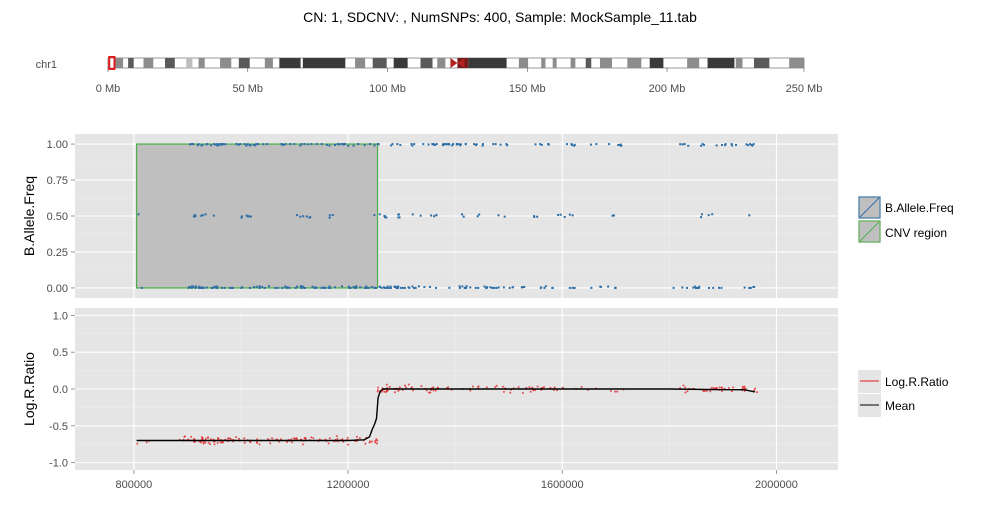  Describe the element at coordinates (60, 316) in the screenshot. I see `y-tick-label: 1.0` at that location.